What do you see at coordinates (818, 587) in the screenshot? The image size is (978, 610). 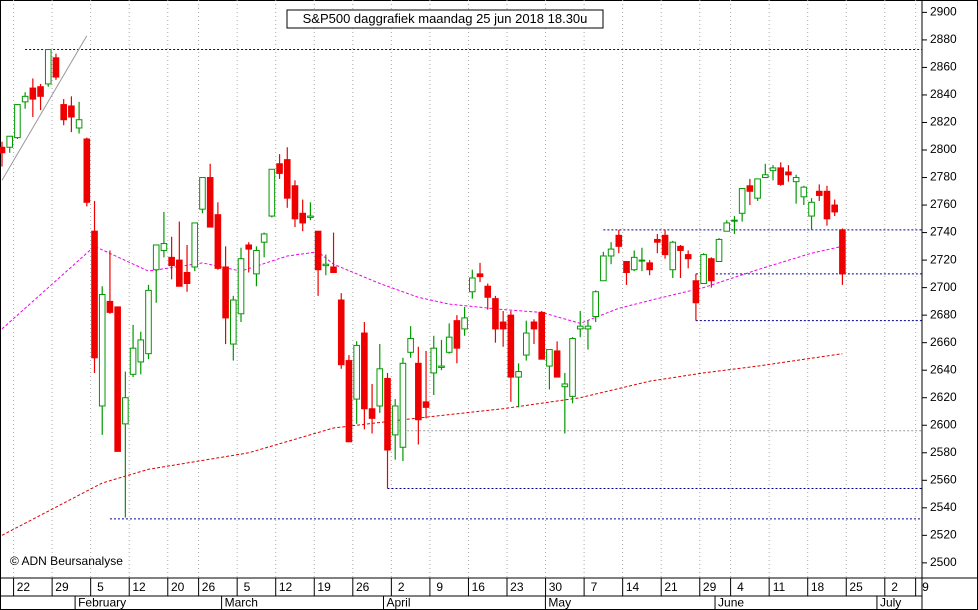 I see `x-tick-label: 18` at bounding box center [818, 587].